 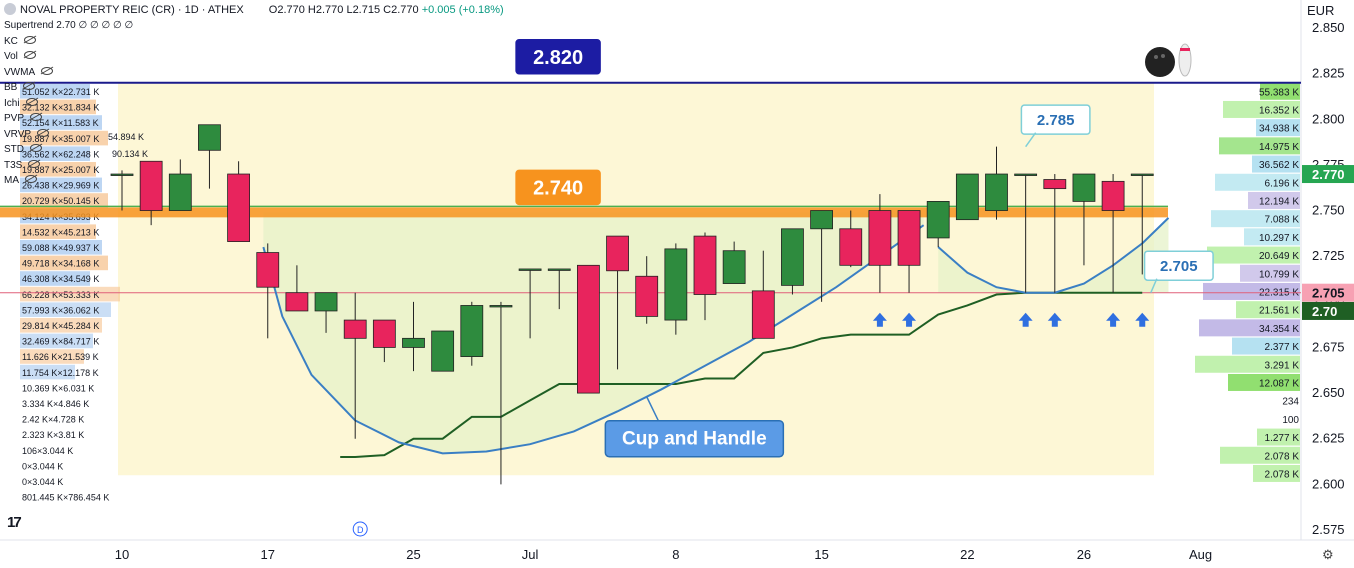 I want to click on indicator-pvp: PVP, so click(x=23, y=118).